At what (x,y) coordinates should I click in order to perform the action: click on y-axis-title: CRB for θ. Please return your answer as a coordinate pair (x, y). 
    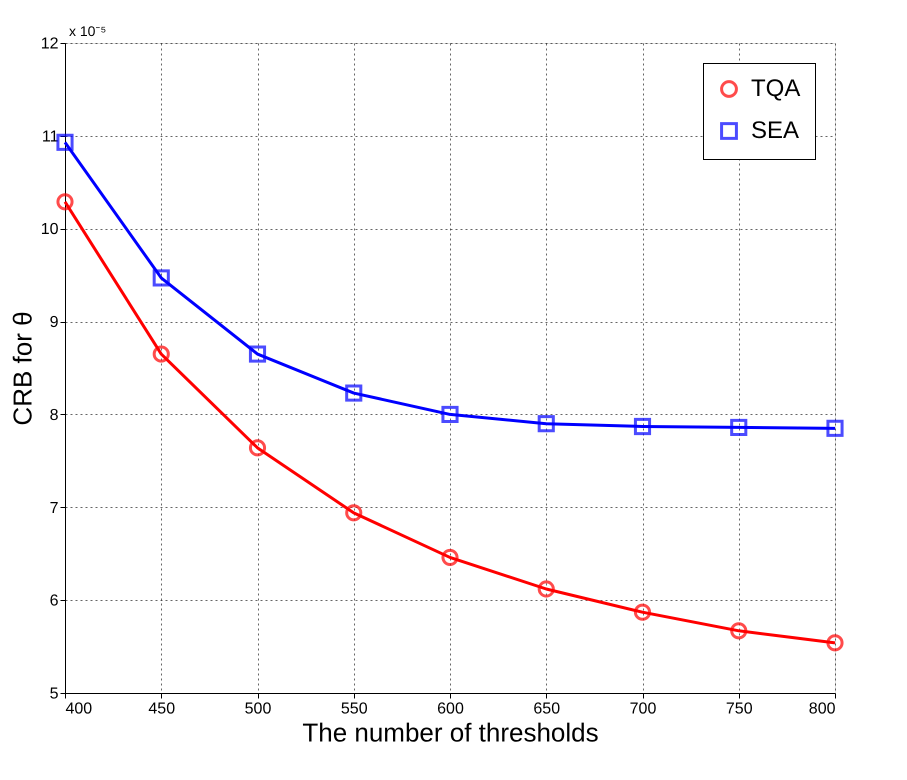
    Looking at the image, I should click on (23, 368).